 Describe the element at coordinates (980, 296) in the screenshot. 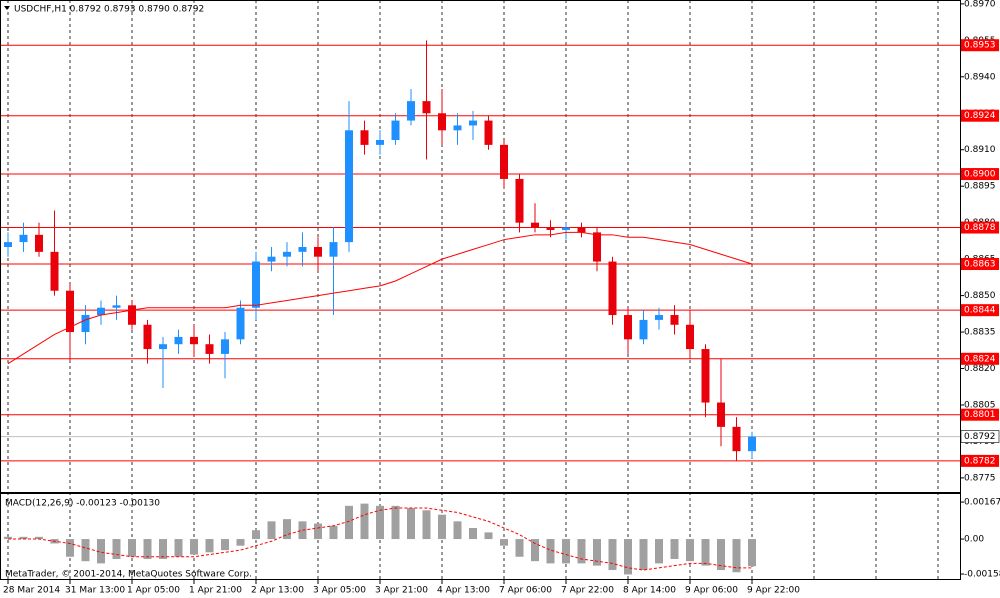

I see `y-tick-label: 0.8850` at that location.